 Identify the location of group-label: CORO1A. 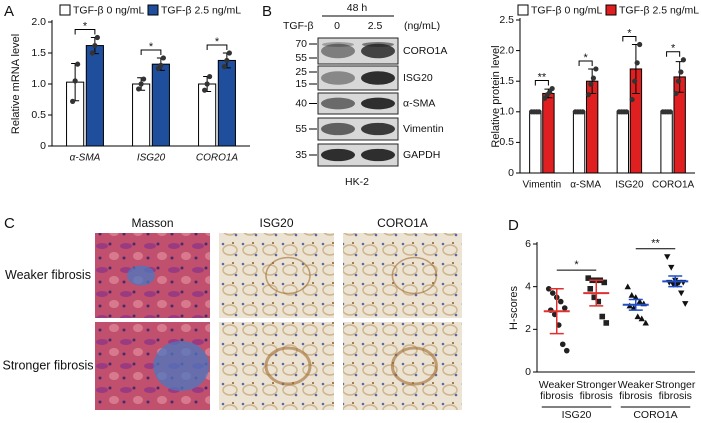
(655, 415).